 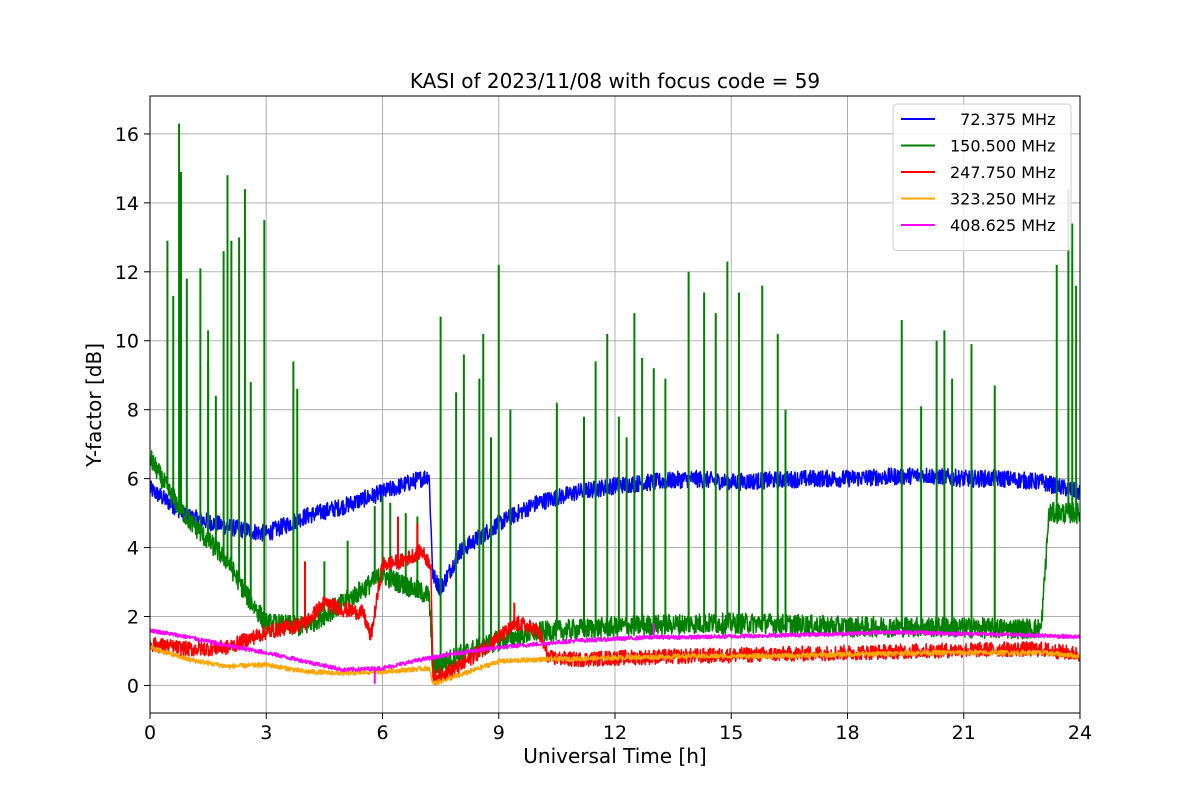 I want to click on y-axis-label: Y-factor [dB], so click(x=94, y=405).